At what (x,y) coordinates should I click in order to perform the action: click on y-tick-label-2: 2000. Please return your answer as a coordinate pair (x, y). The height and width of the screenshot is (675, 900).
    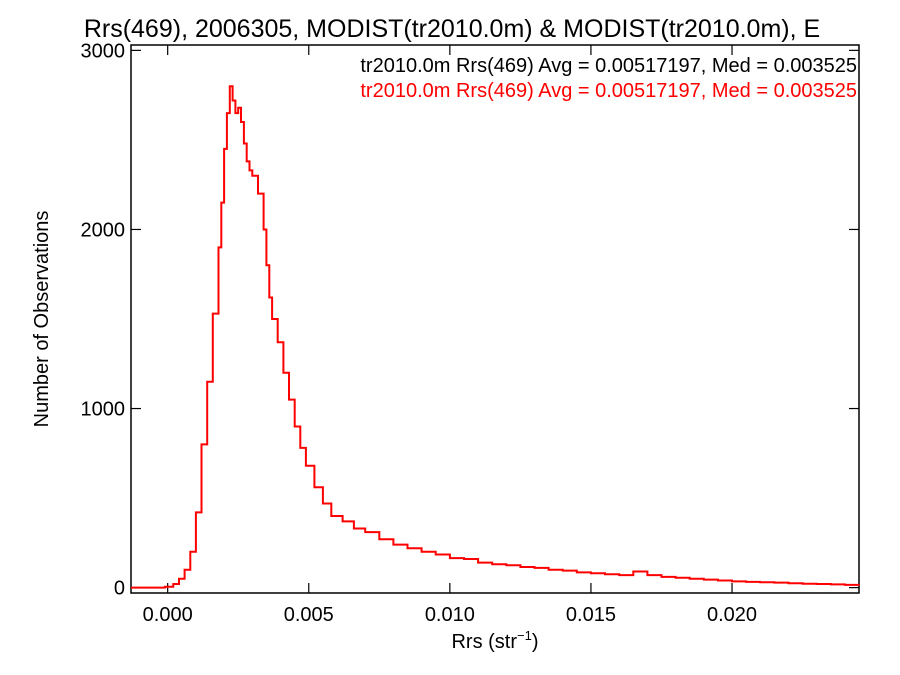
    Looking at the image, I should click on (103, 230).